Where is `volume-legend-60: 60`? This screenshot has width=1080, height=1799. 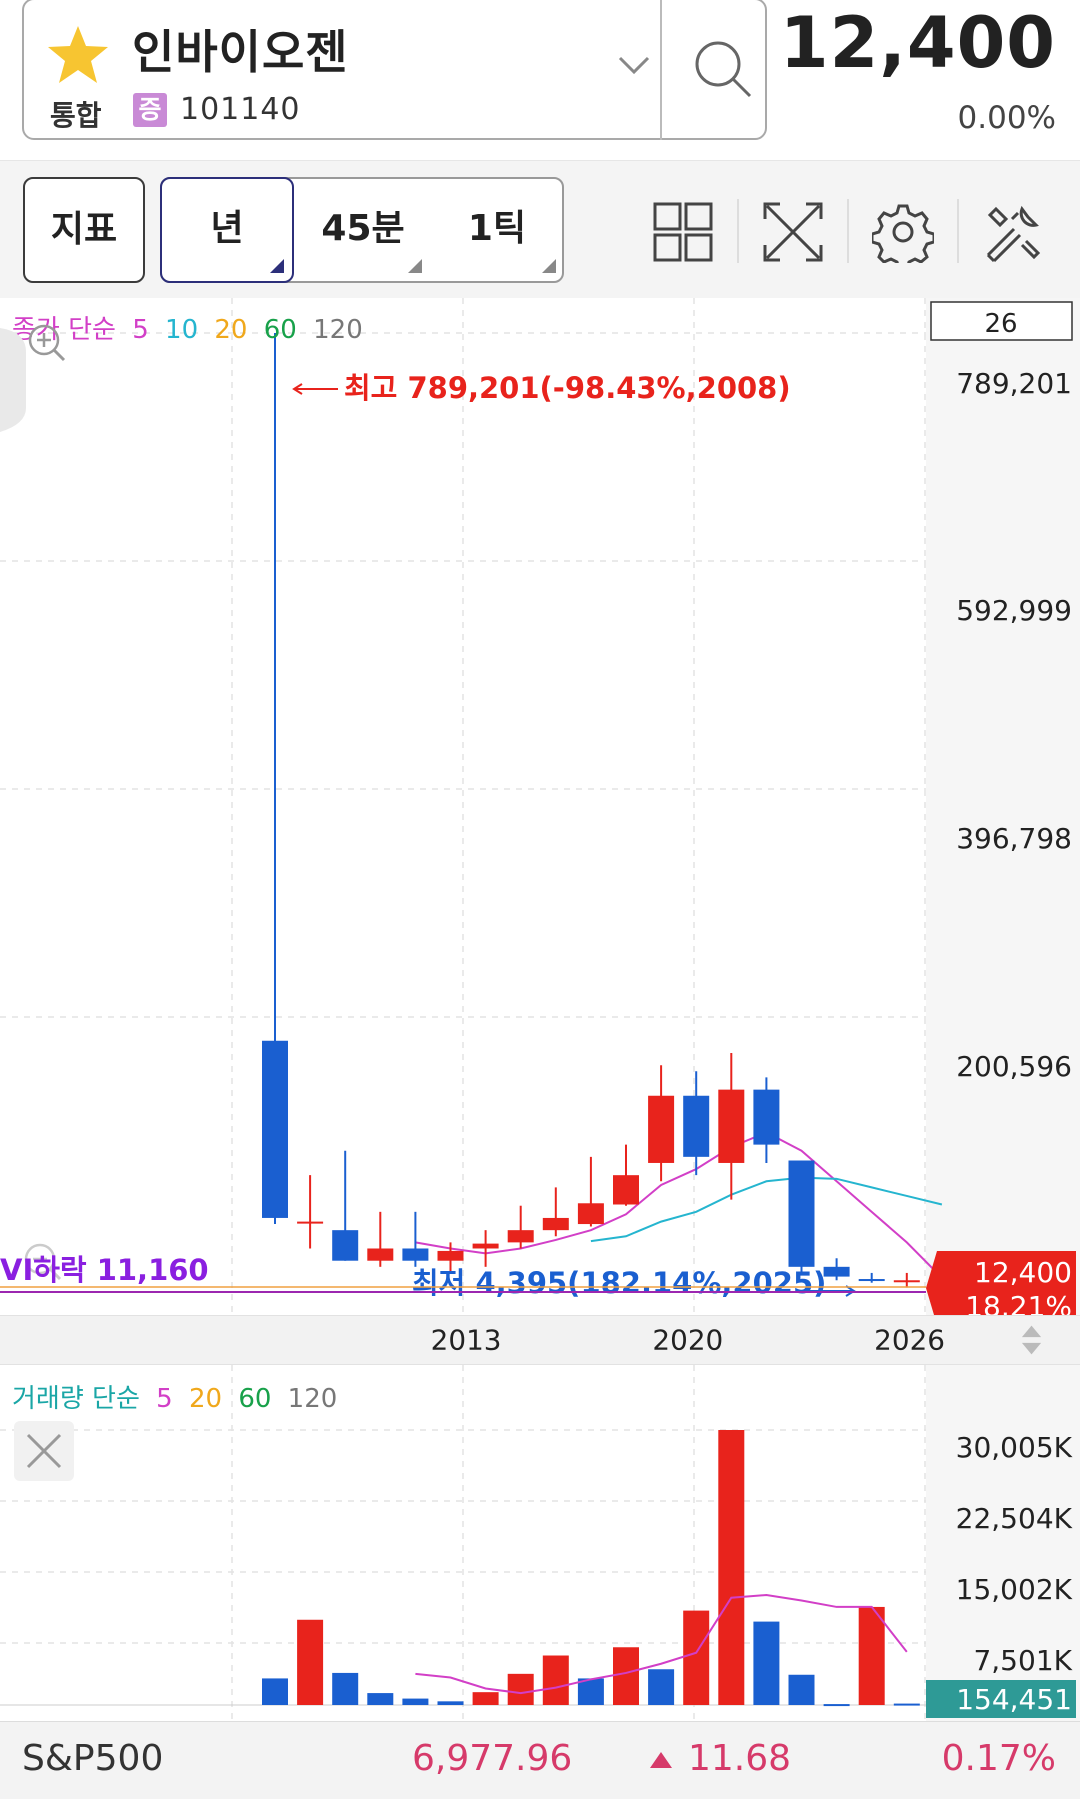 volume-legend-60: 60 is located at coordinates (254, 1399).